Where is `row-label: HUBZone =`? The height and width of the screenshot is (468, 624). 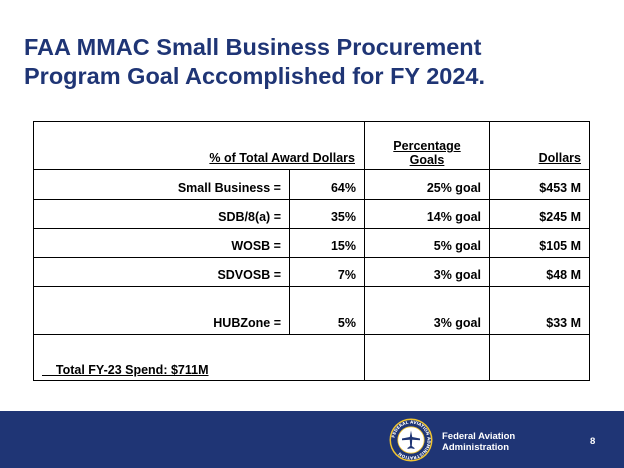
row-label: HUBZone = is located at coordinates (161, 310).